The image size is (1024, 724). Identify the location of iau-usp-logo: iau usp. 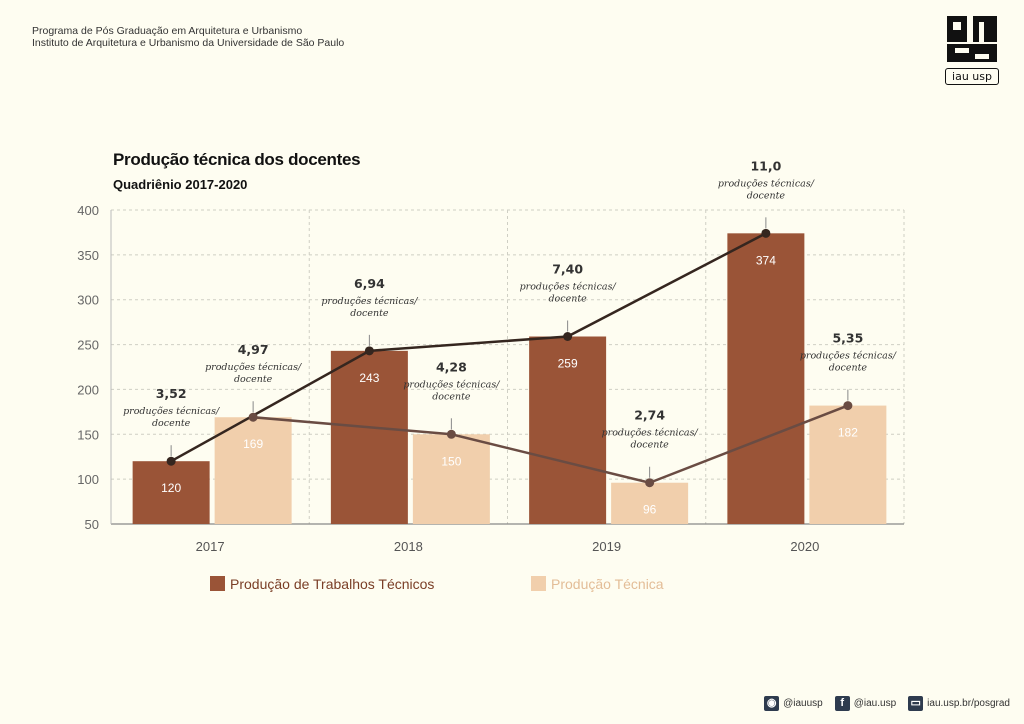
(972, 49).